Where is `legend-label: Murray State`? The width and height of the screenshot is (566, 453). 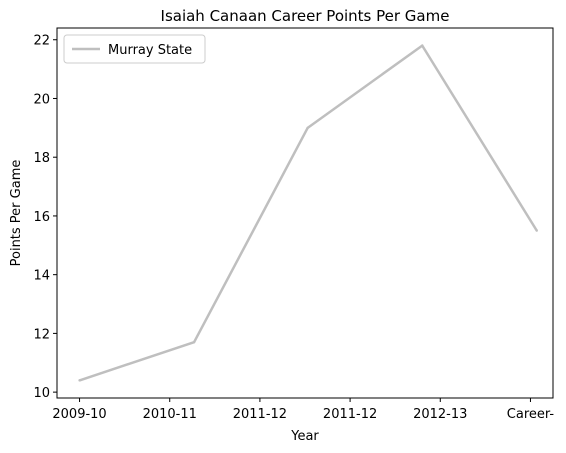
legend-label: Murray State is located at coordinates (150, 50).